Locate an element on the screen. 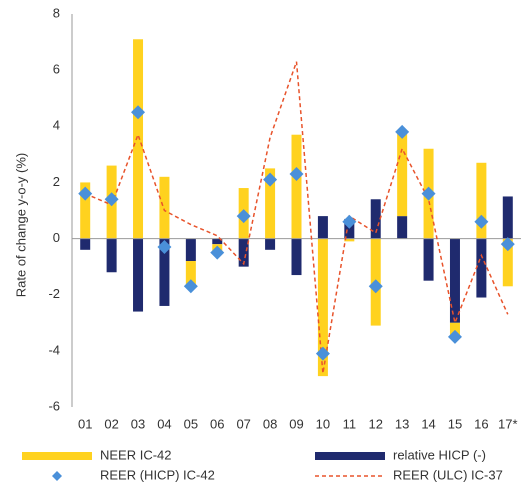 The image size is (521, 488). x-tick-label: 11 is located at coordinates (350, 423).